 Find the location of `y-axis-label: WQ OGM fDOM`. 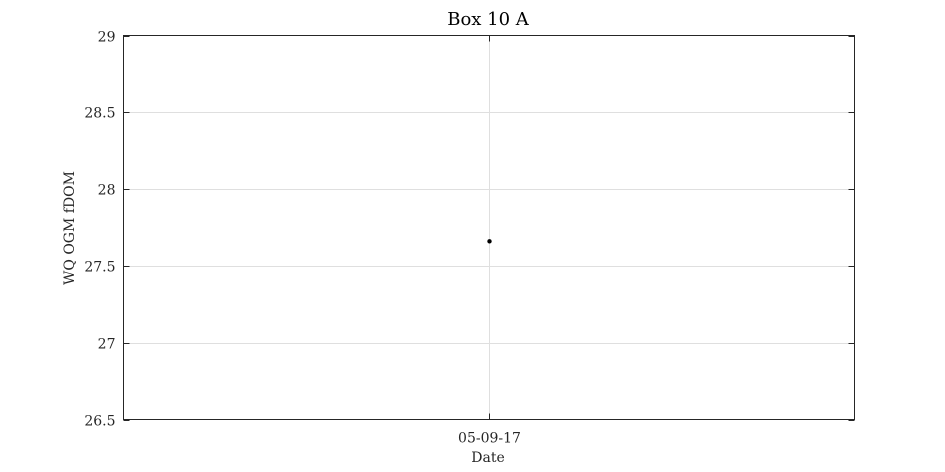

y-axis-label: WQ OGM fDOM is located at coordinates (70, 228).